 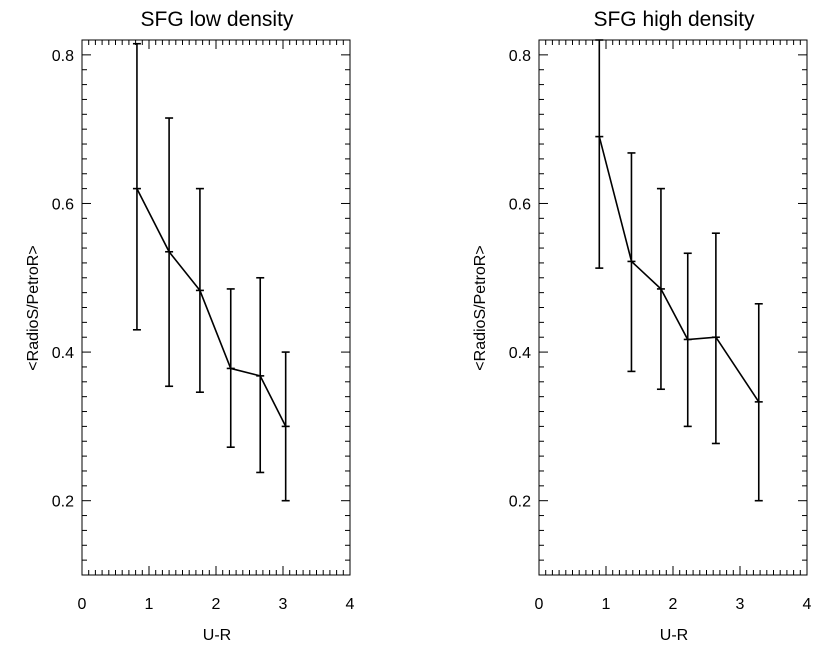 What do you see at coordinates (674, 19) in the screenshot?
I see `chart-title: SFG high density` at bounding box center [674, 19].